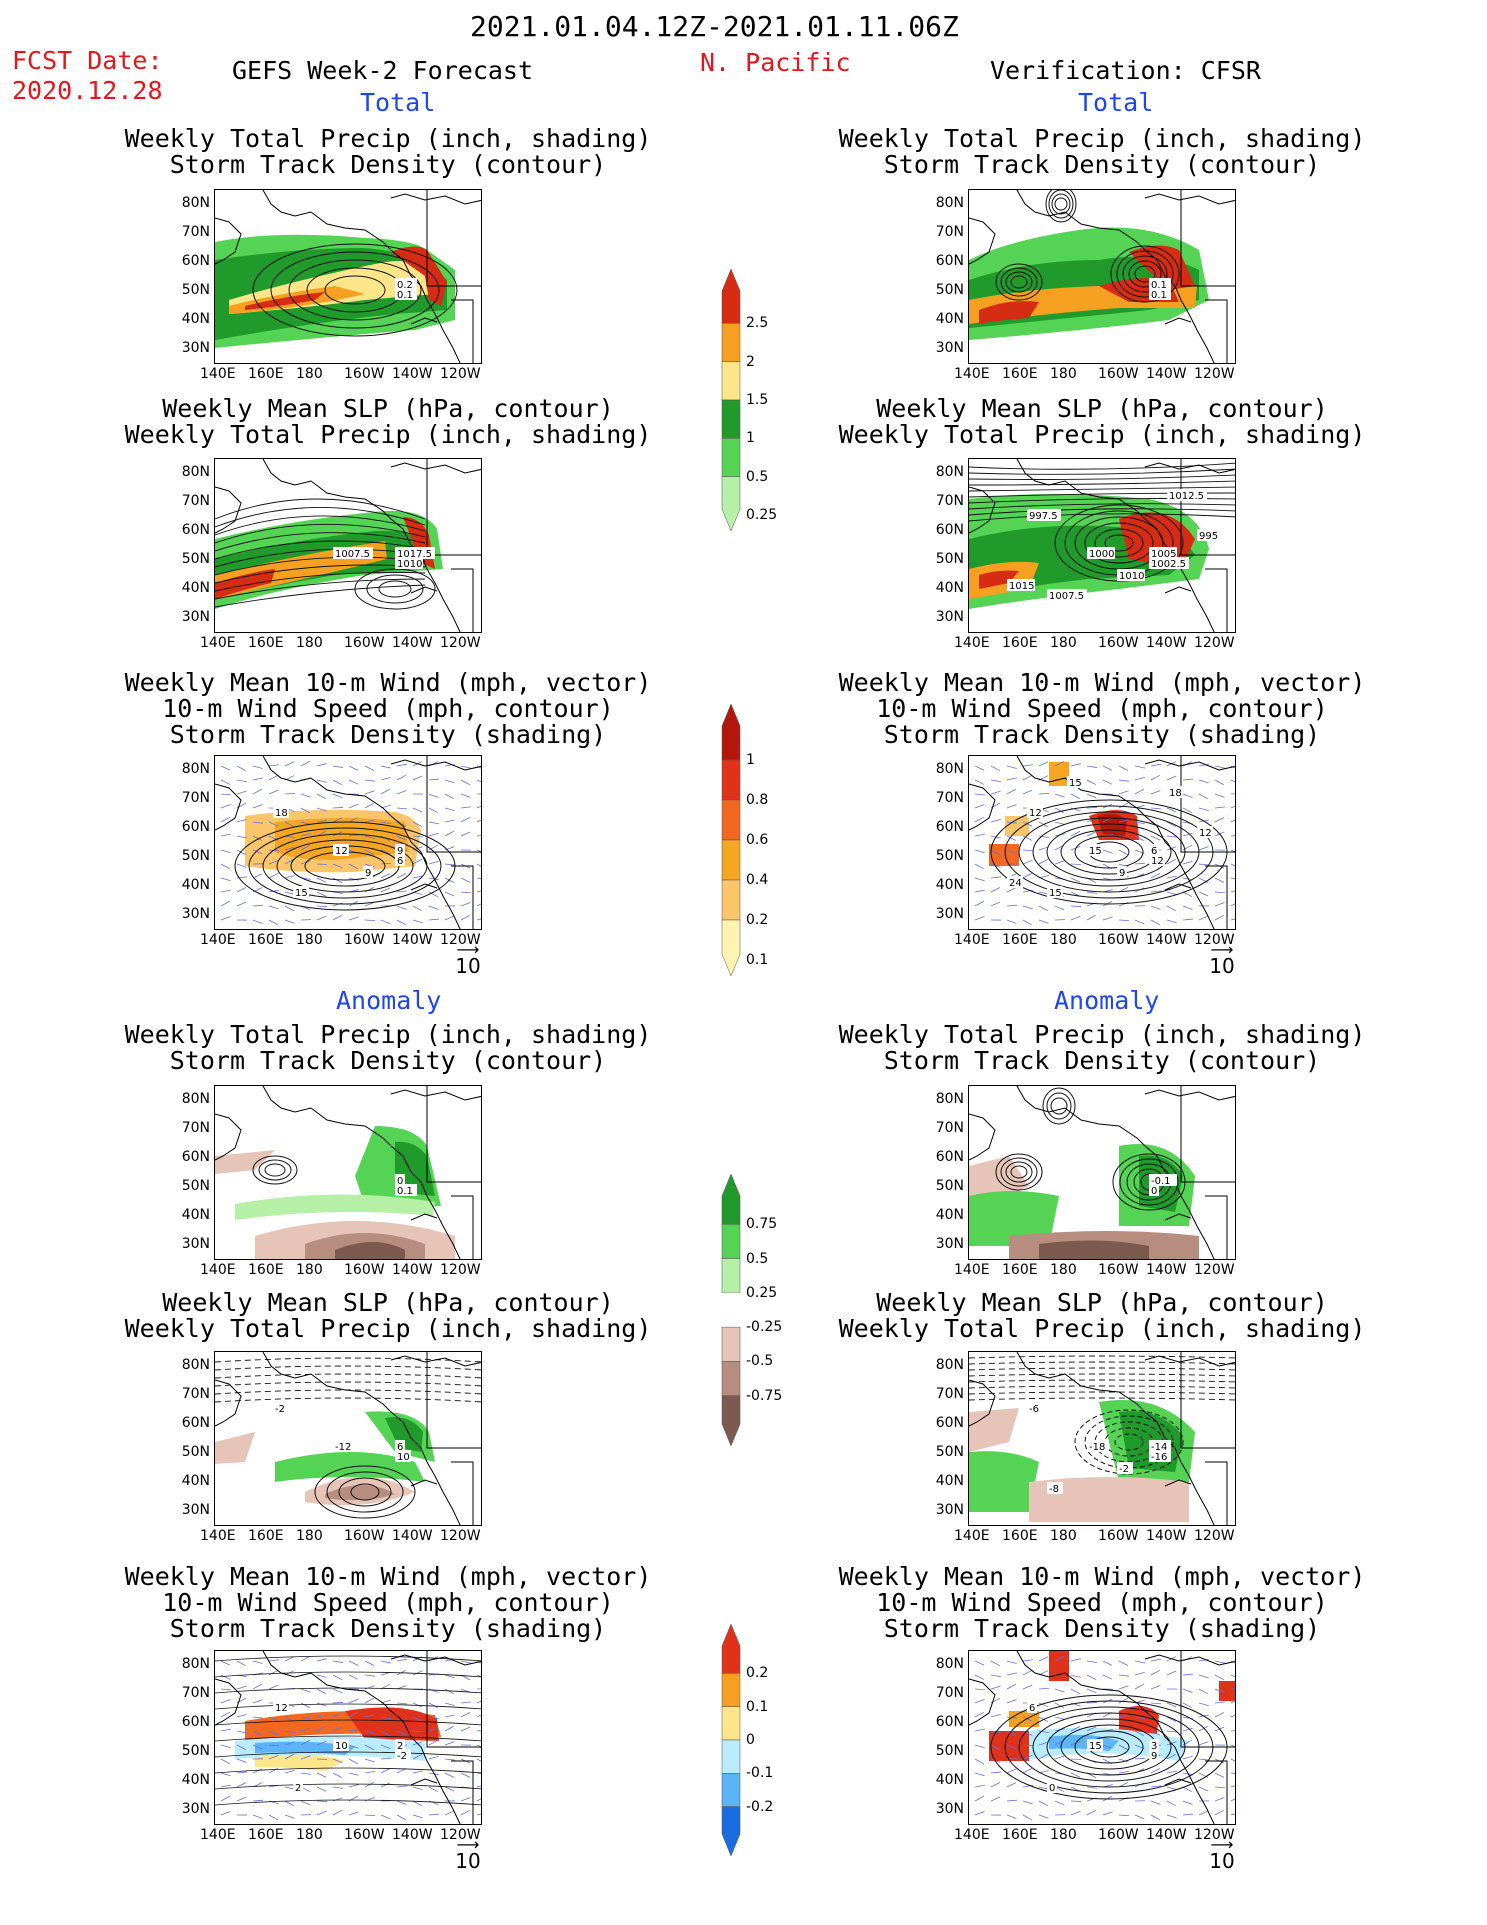  I want to click on contour-label: 1005, so click(1163, 554).